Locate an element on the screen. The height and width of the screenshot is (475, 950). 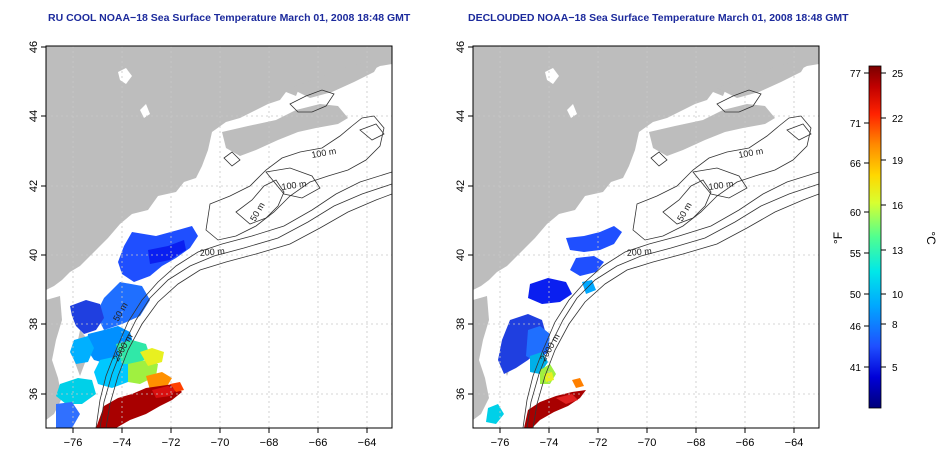
sst-field is located at coordinates (554, 327).